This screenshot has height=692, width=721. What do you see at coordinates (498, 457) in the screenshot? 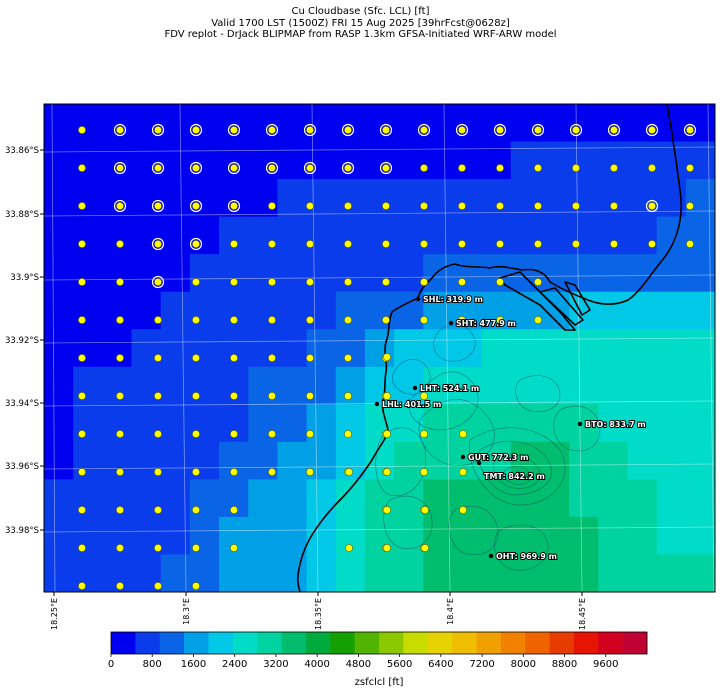
I see `station-label: GUT: 772.3 m` at bounding box center [498, 457].